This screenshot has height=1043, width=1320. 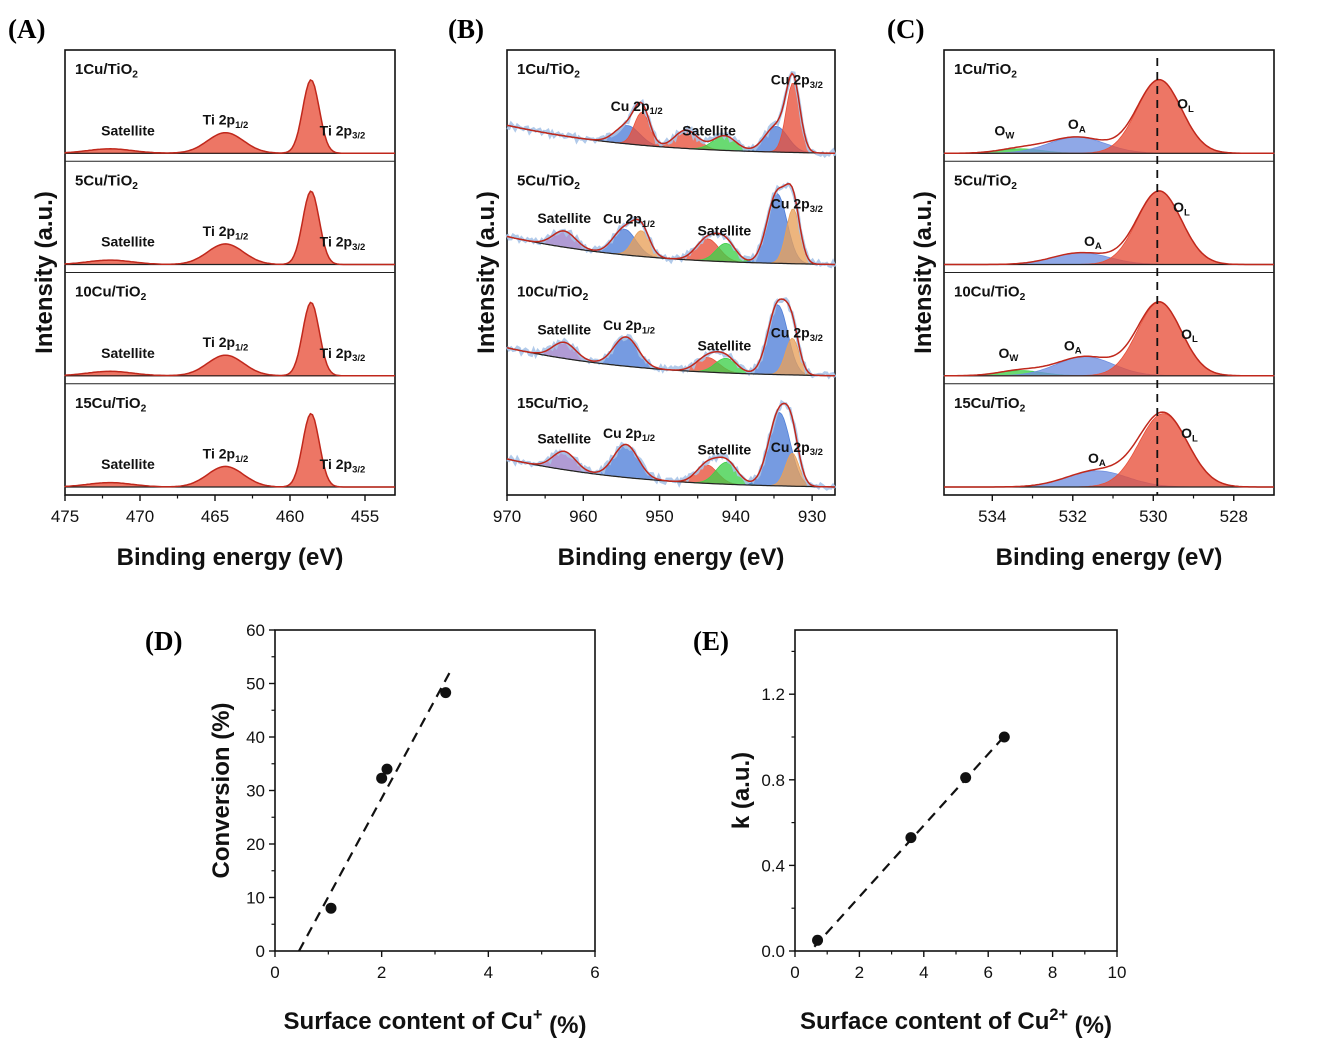 I want to click on x-tick-label: 2, so click(x=381, y=972).